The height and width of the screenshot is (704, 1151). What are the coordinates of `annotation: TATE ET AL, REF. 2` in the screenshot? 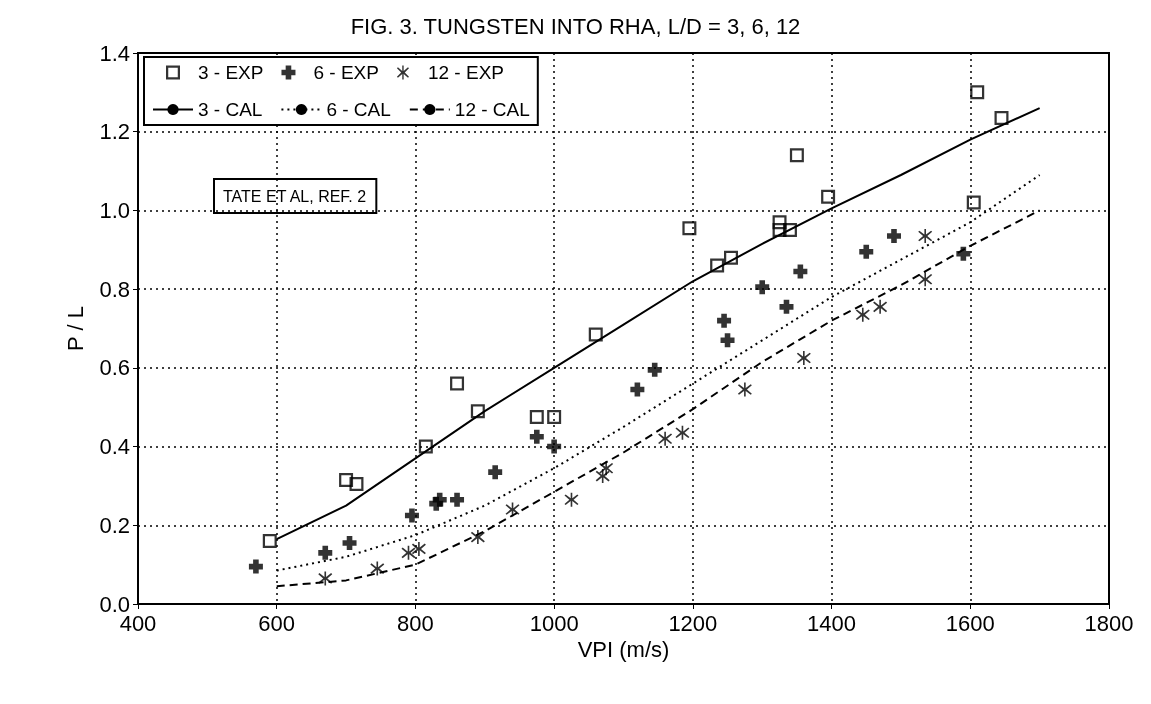 It's located at (295, 196).